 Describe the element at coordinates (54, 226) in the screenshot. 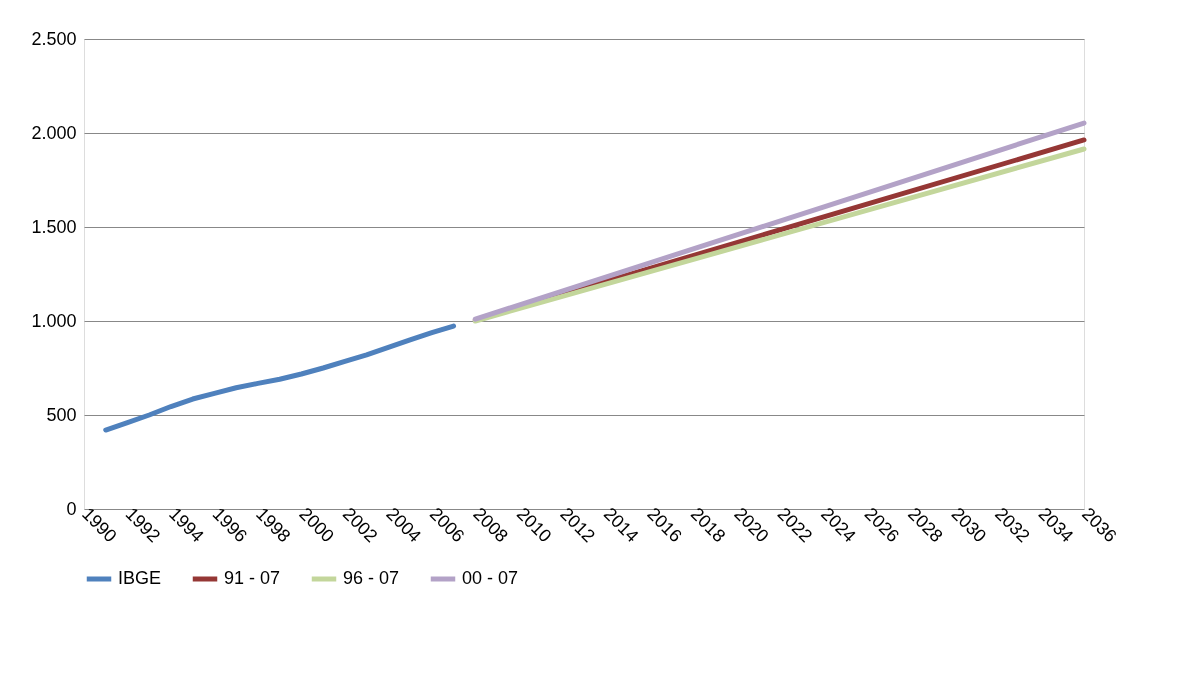

I see `y-tick-label: 1.500` at that location.